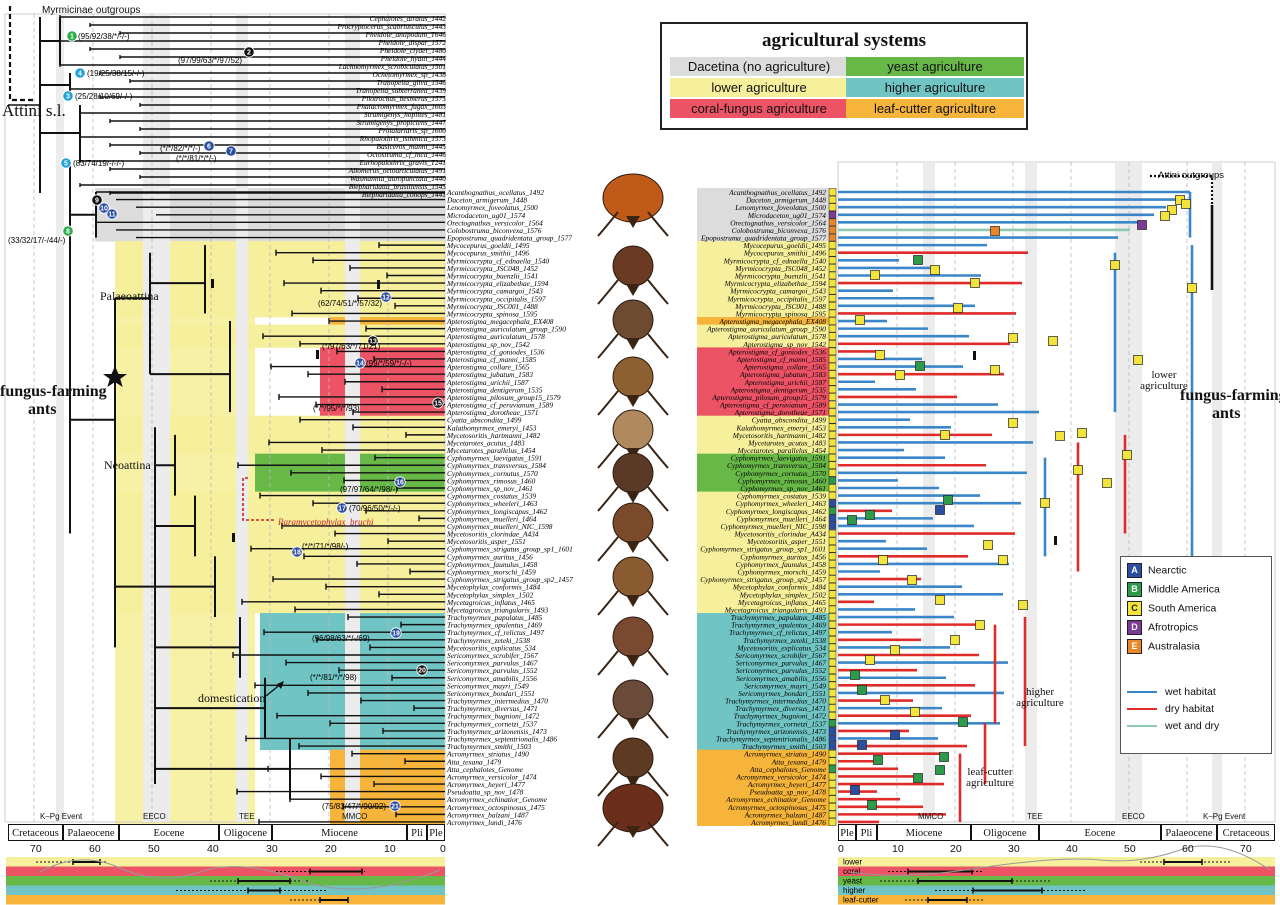 The height and width of the screenshot is (905, 1280). What do you see at coordinates (390, 849) in the screenshot?
I see `tick-left-10: 10` at bounding box center [390, 849].